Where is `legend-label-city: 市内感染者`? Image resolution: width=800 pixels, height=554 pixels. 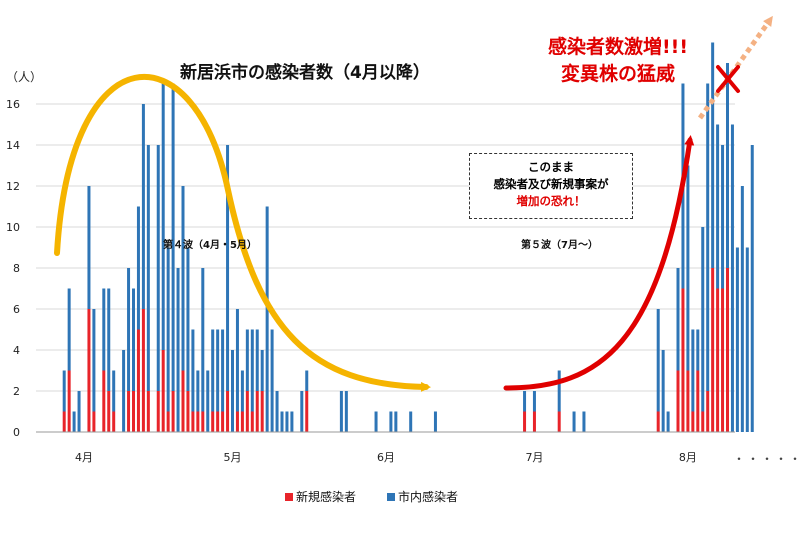
legend-label-city: 市内感染者 is located at coordinates (428, 497).